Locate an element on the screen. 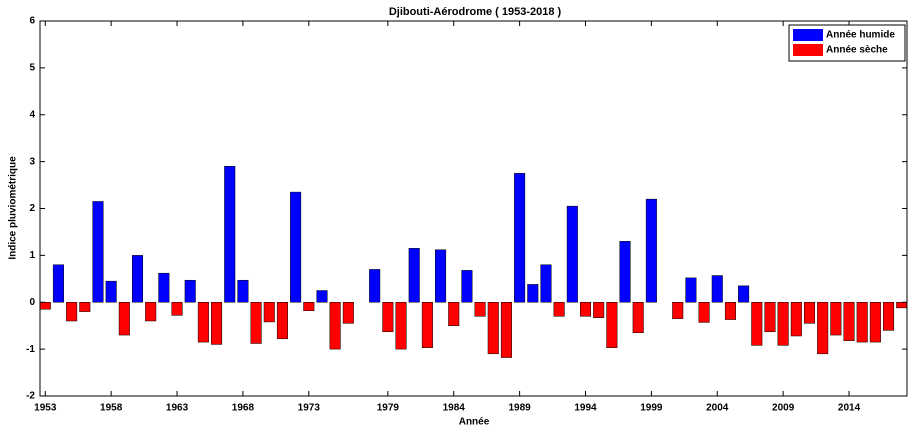 Image resolution: width=909 pixels, height=430 pixels. y-axis-label: Indice pluviométrique is located at coordinates (13, 208).